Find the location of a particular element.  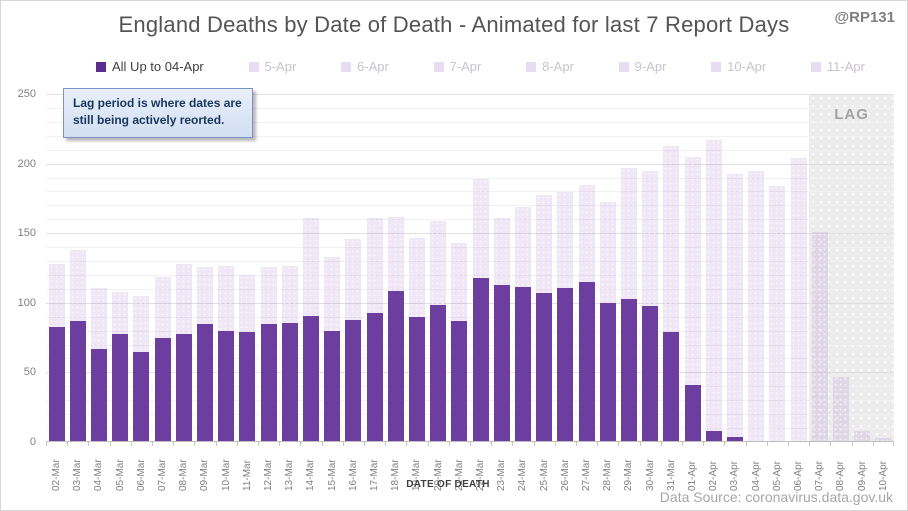

x-tick-label-10-Apr: 10-Apr is located at coordinates (883, 469).